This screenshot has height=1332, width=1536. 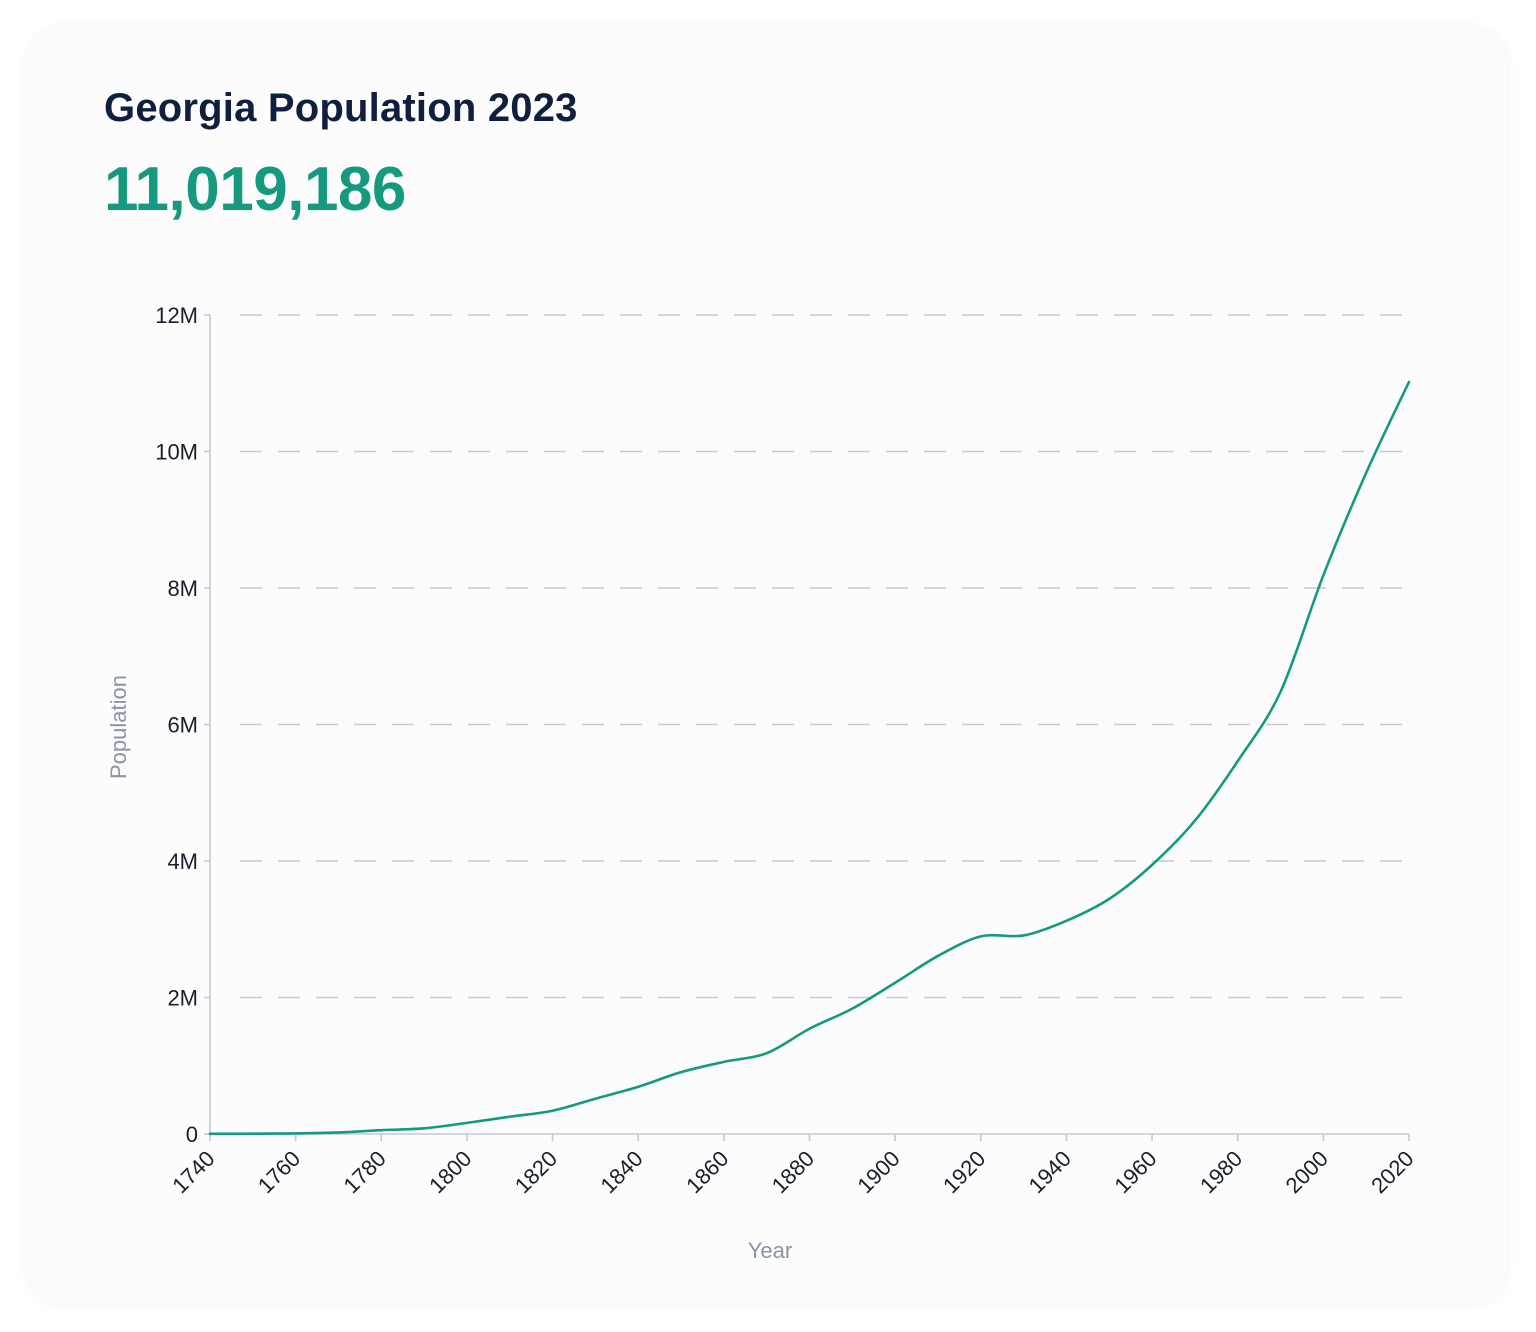 What do you see at coordinates (964, 1172) in the screenshot?
I see `x-tick-label: 1920` at bounding box center [964, 1172].